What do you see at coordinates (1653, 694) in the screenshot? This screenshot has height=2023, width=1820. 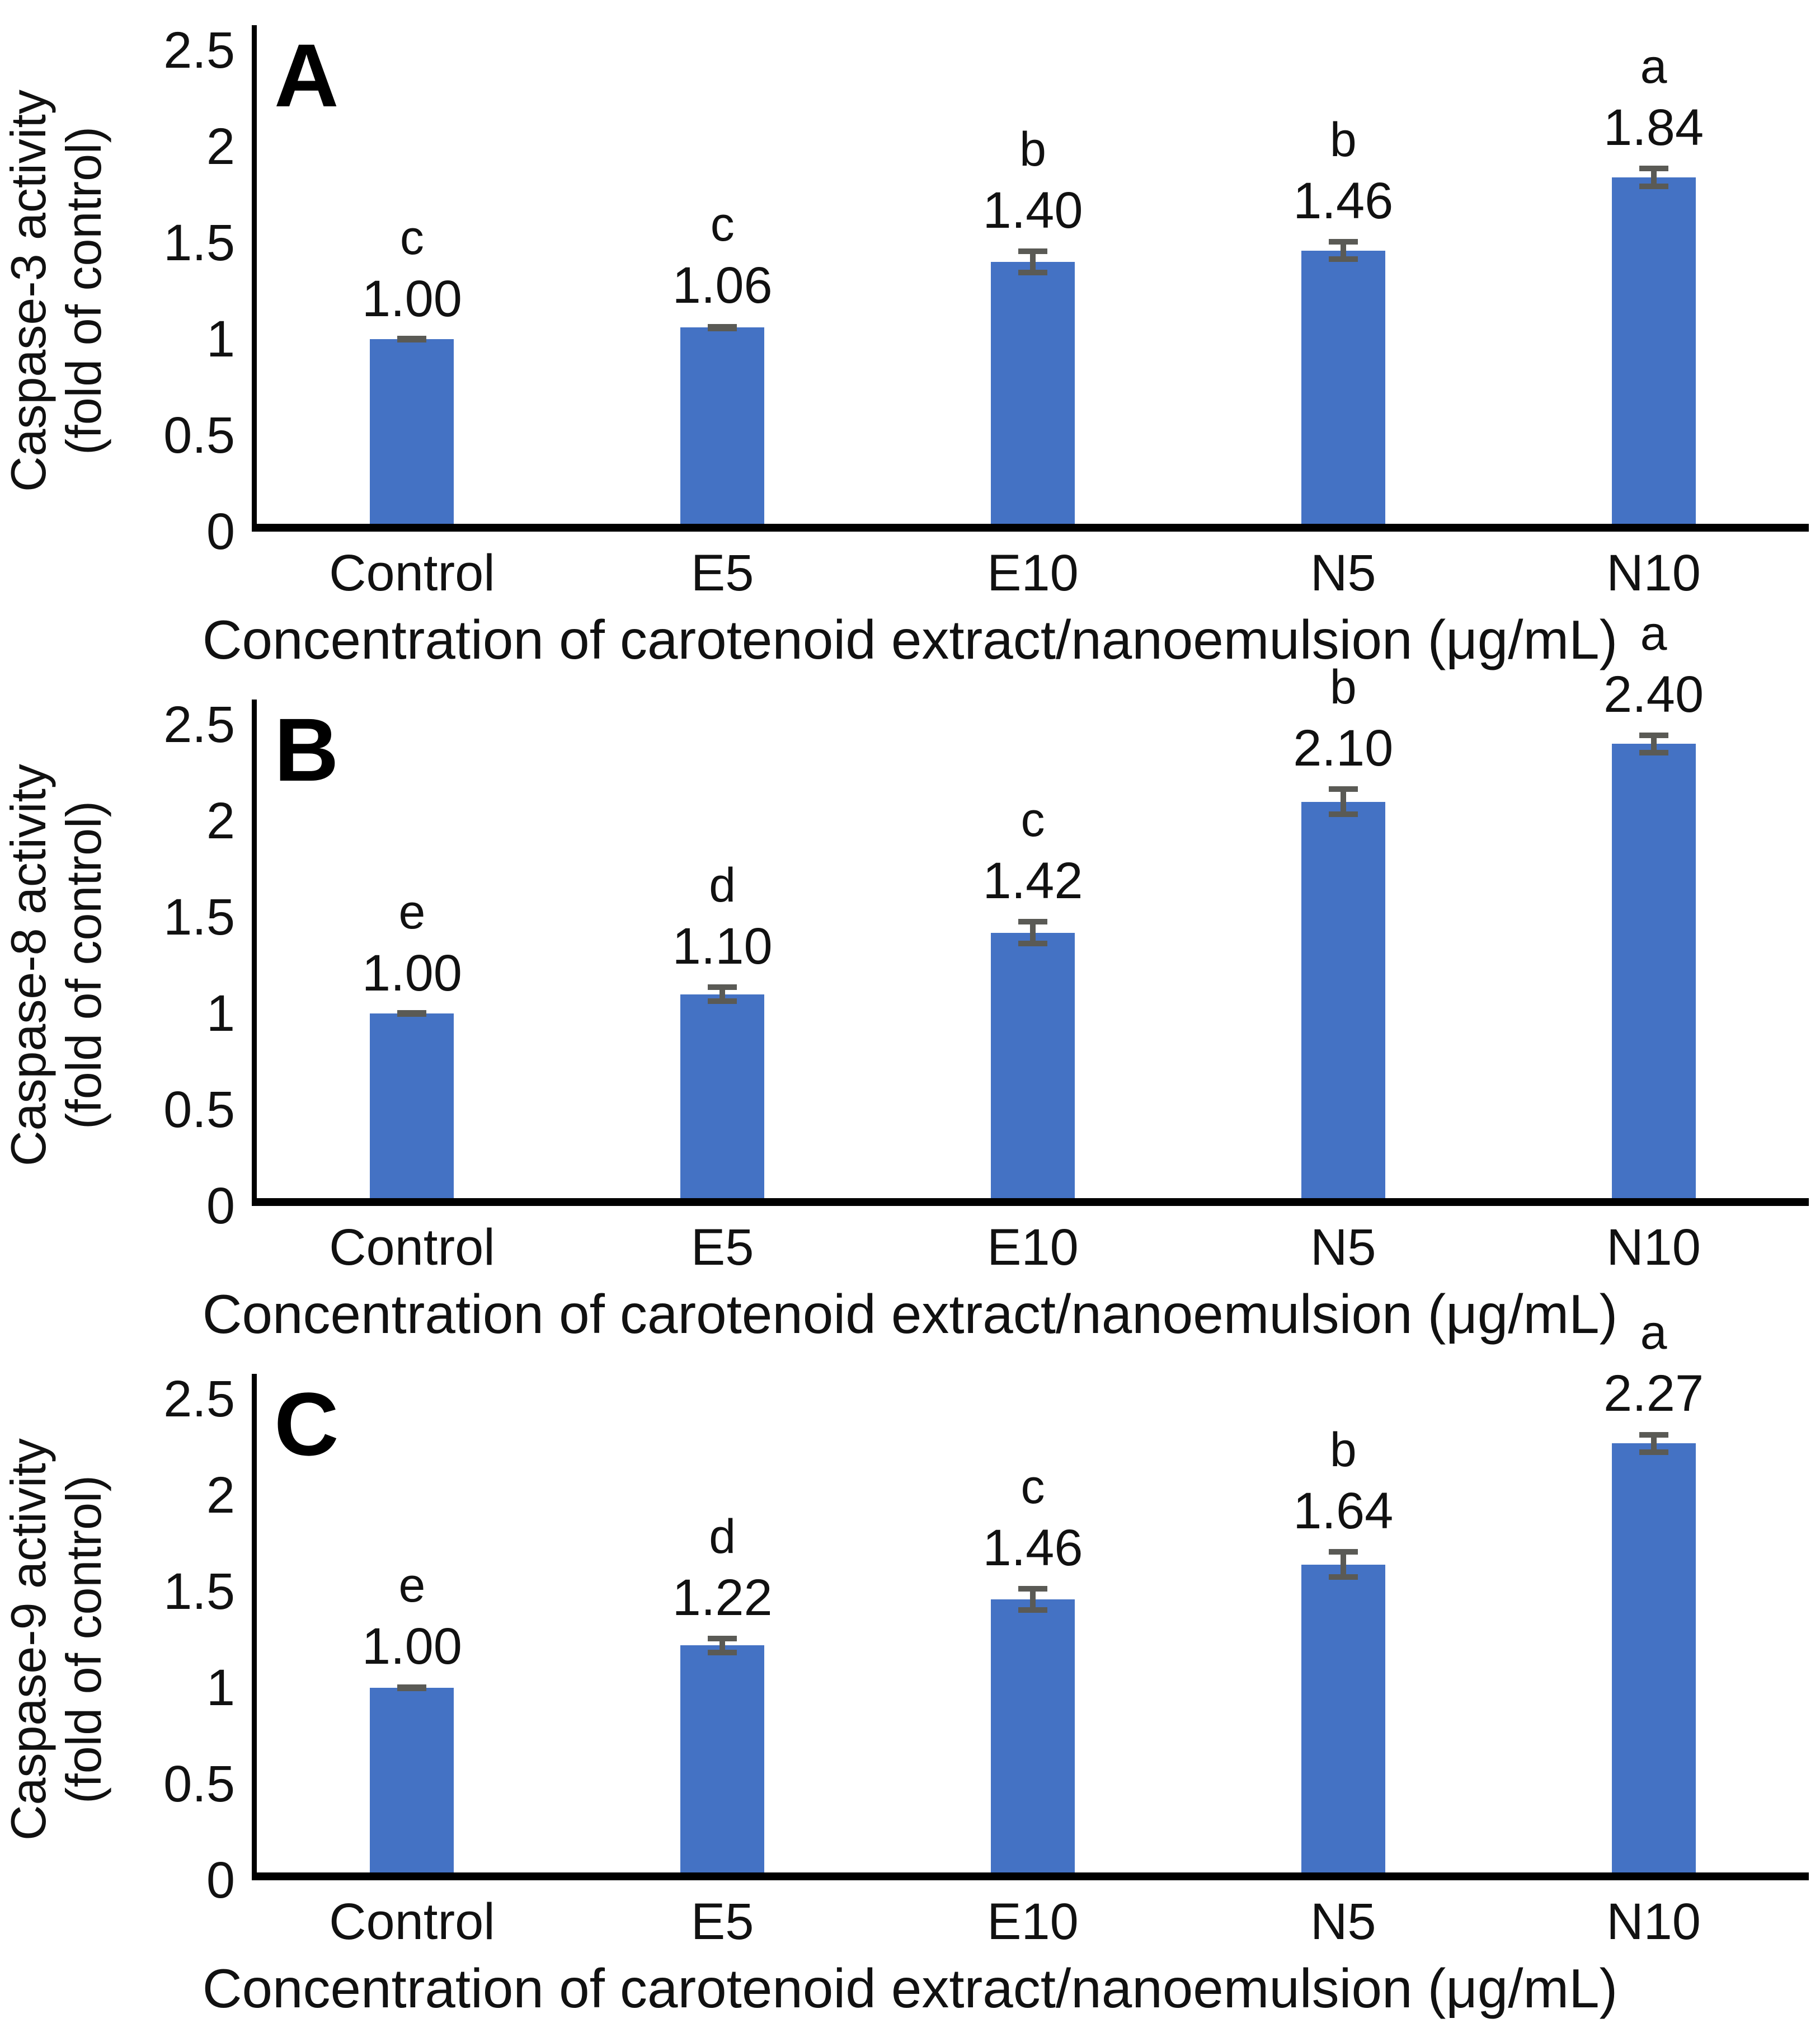 I see `bar-value-label: 2.40` at bounding box center [1653, 694].